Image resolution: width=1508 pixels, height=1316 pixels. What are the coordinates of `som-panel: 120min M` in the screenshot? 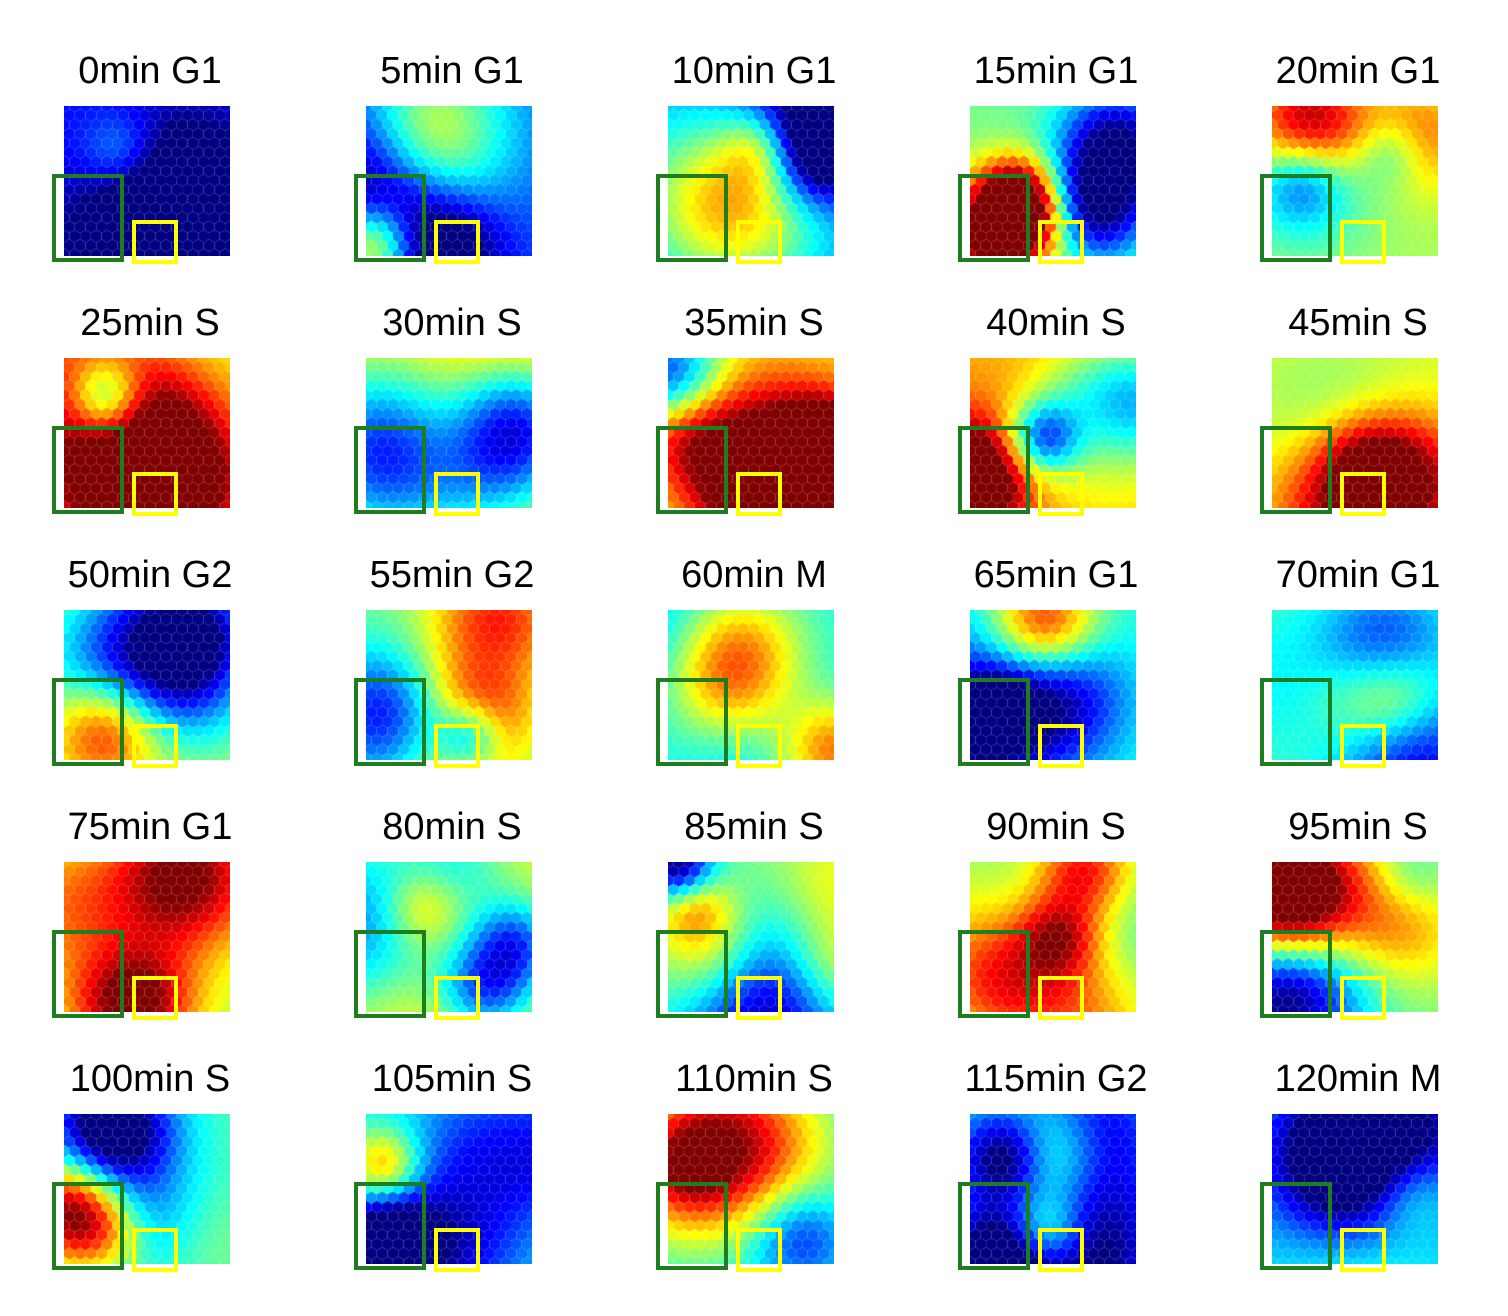 It's located at (1358, 1182).